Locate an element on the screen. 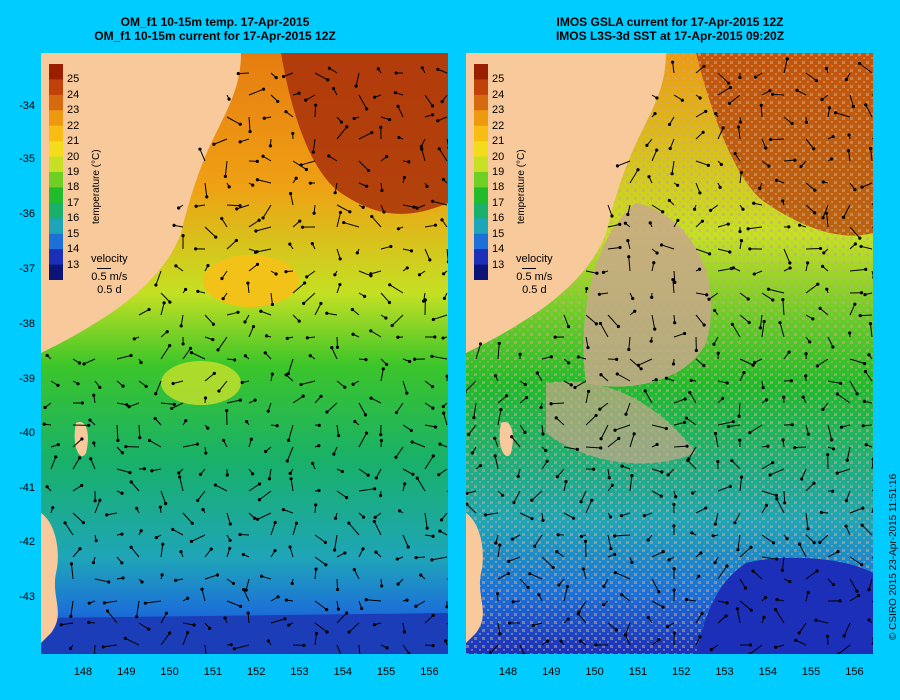 The height and width of the screenshot is (700, 900). colorbar-tick-label: 16 is located at coordinates (73, 218).